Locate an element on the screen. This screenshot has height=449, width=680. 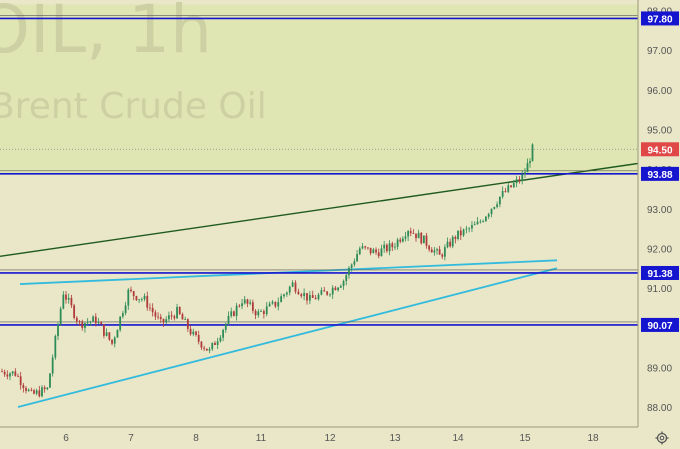
y-tick-label: 97.00 is located at coordinates (659, 51).